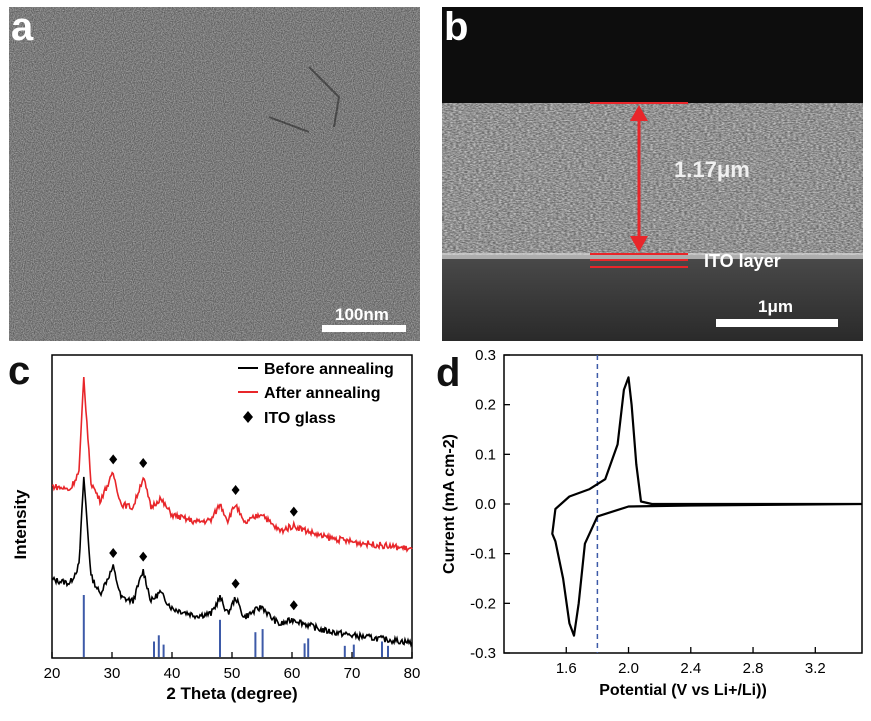 This screenshot has width=871, height=721. What do you see at coordinates (777, 323) in the screenshot?
I see `scale-bar-b` at bounding box center [777, 323].